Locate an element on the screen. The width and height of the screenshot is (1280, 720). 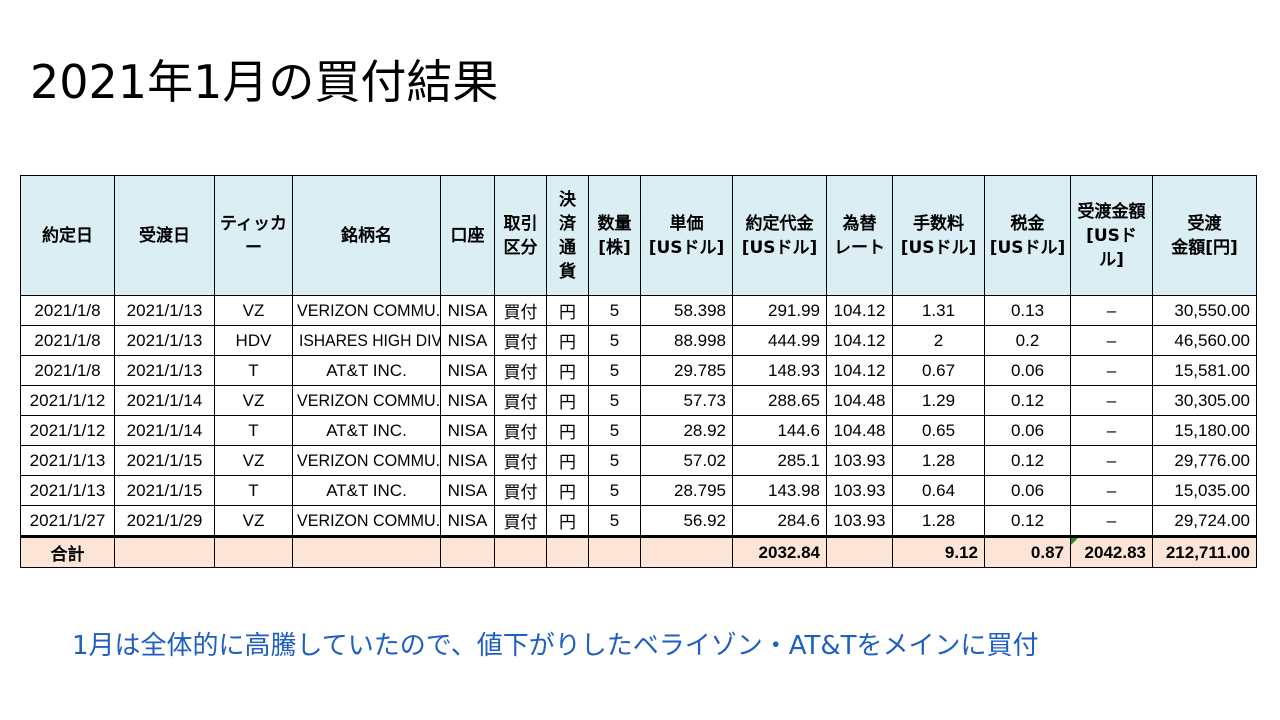
header-tax-line: 税金 is located at coordinates (1027, 223).